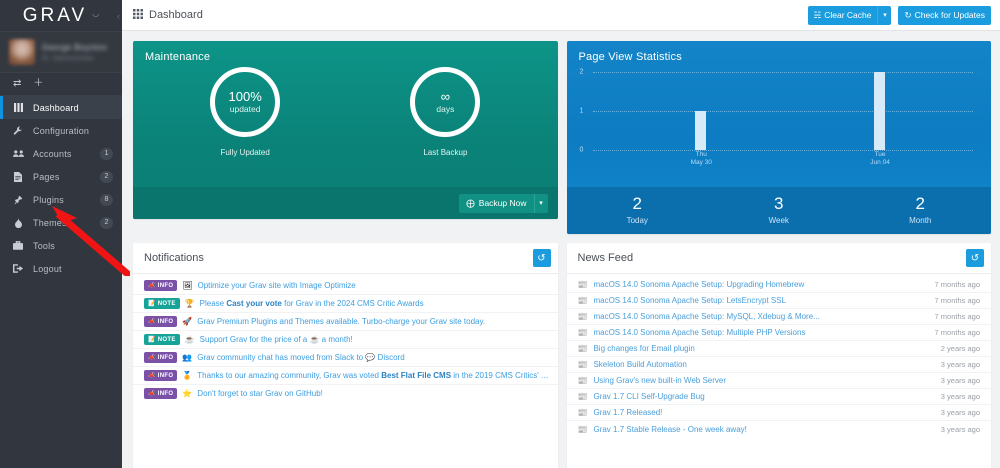 The image size is (1000, 468). I want to click on news-title: Grav 1.7 Released!, so click(628, 412).